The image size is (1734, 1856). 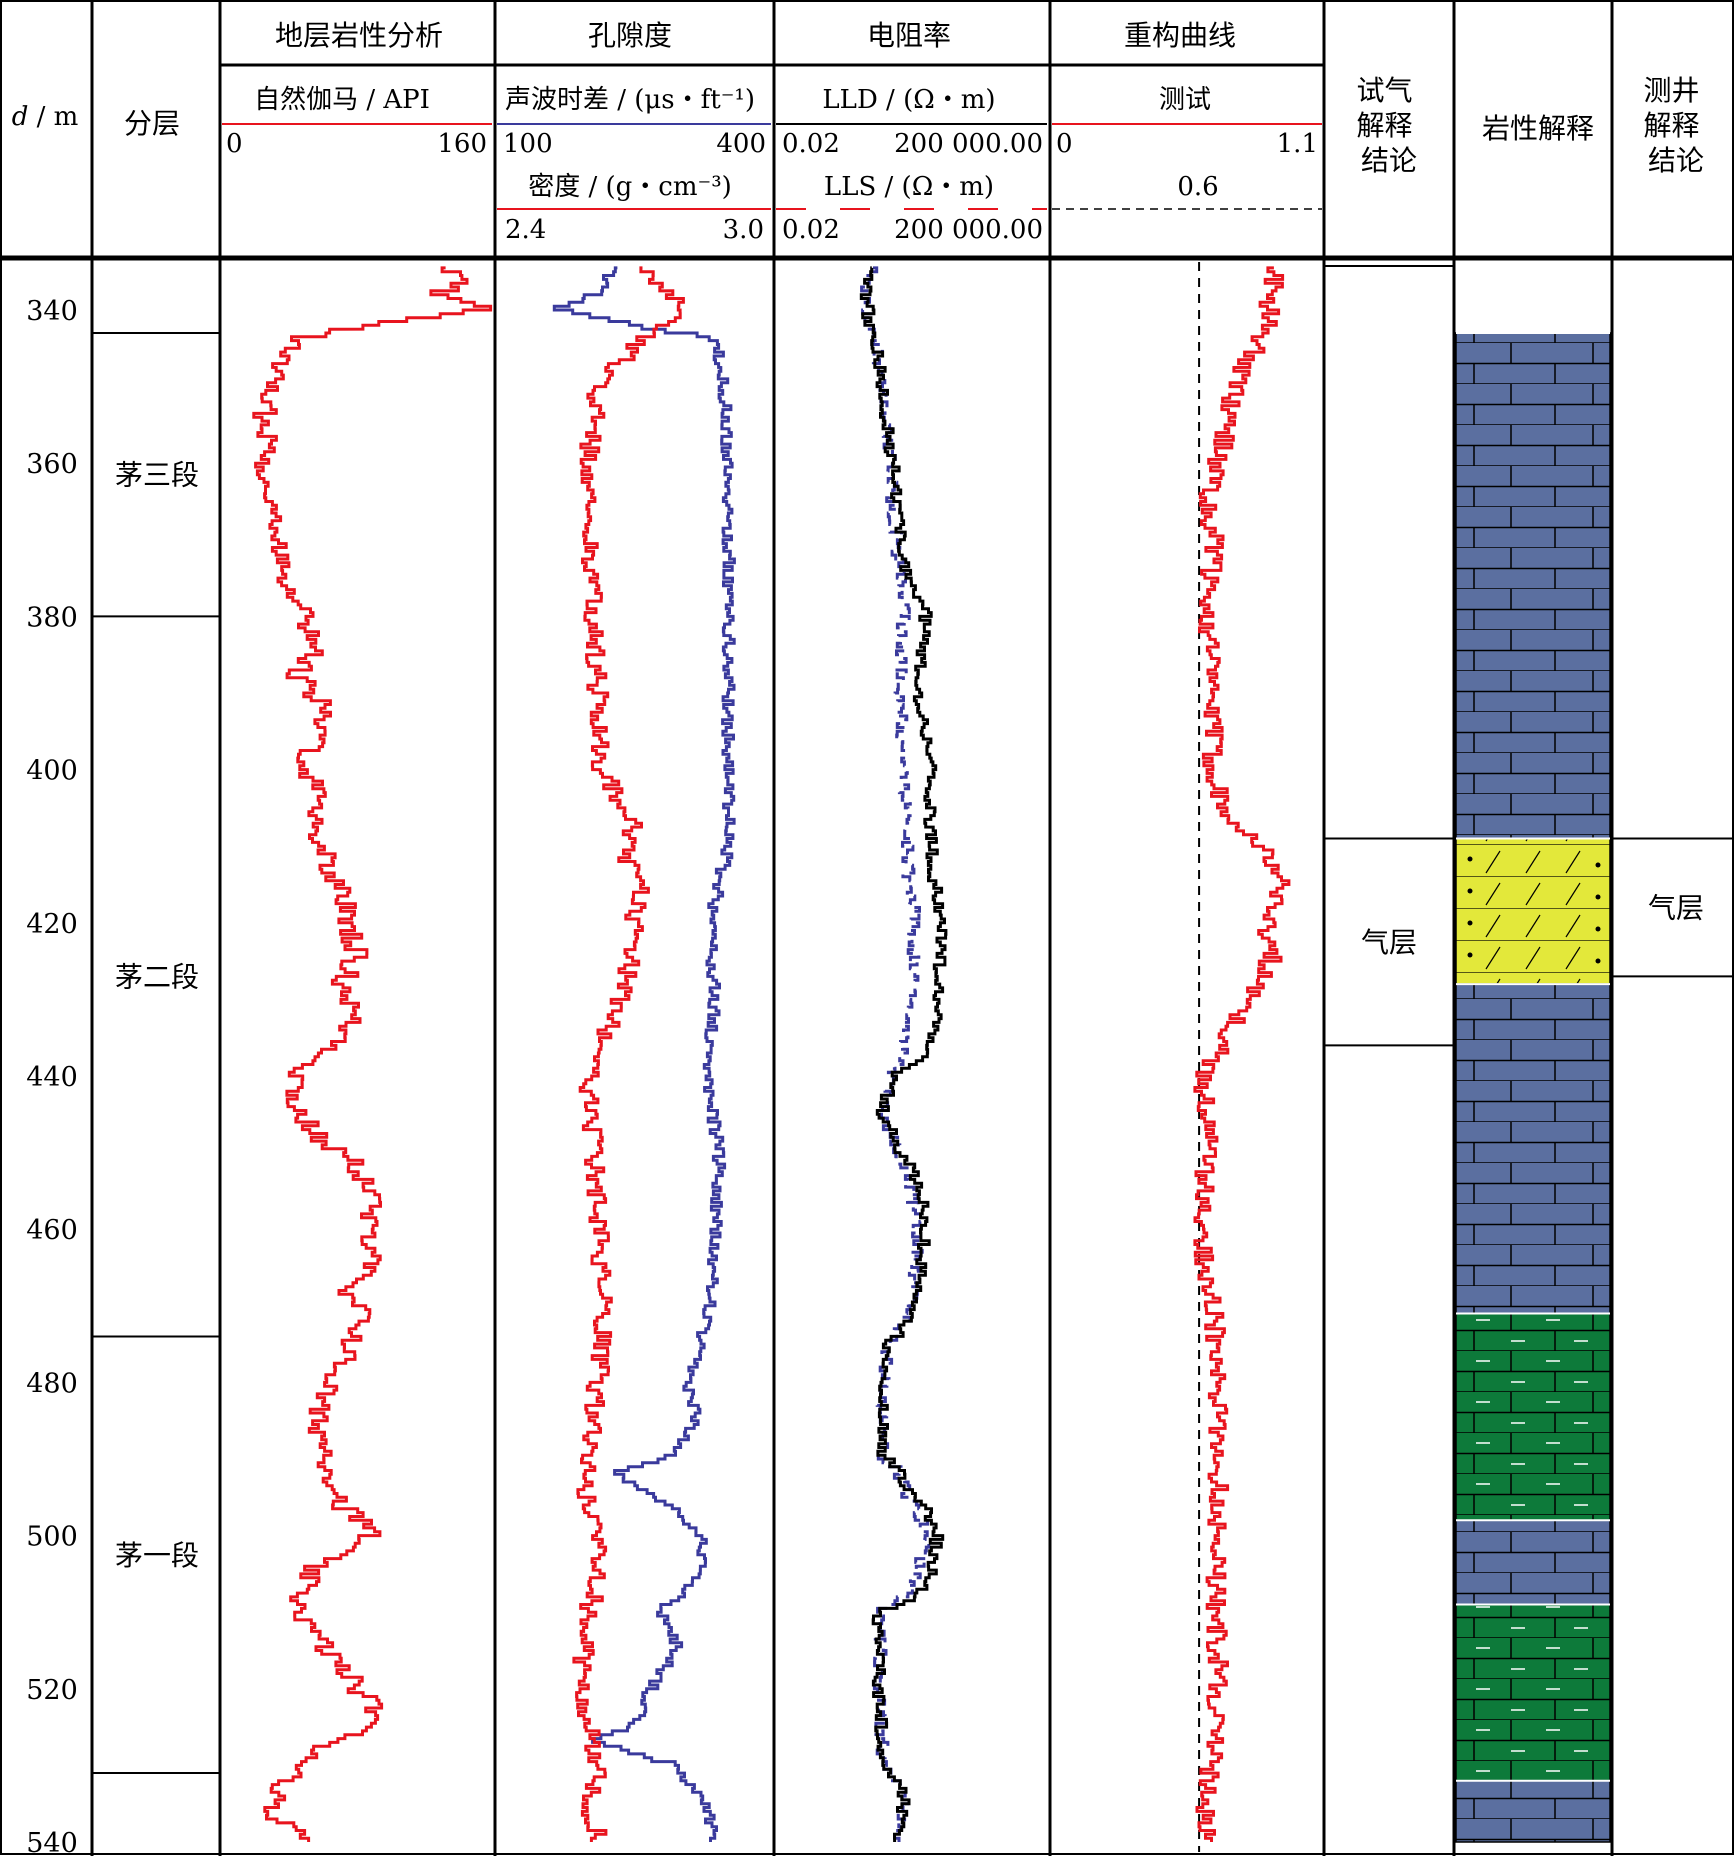 I want to click on depth-tick-label: 360, so click(x=52, y=464).